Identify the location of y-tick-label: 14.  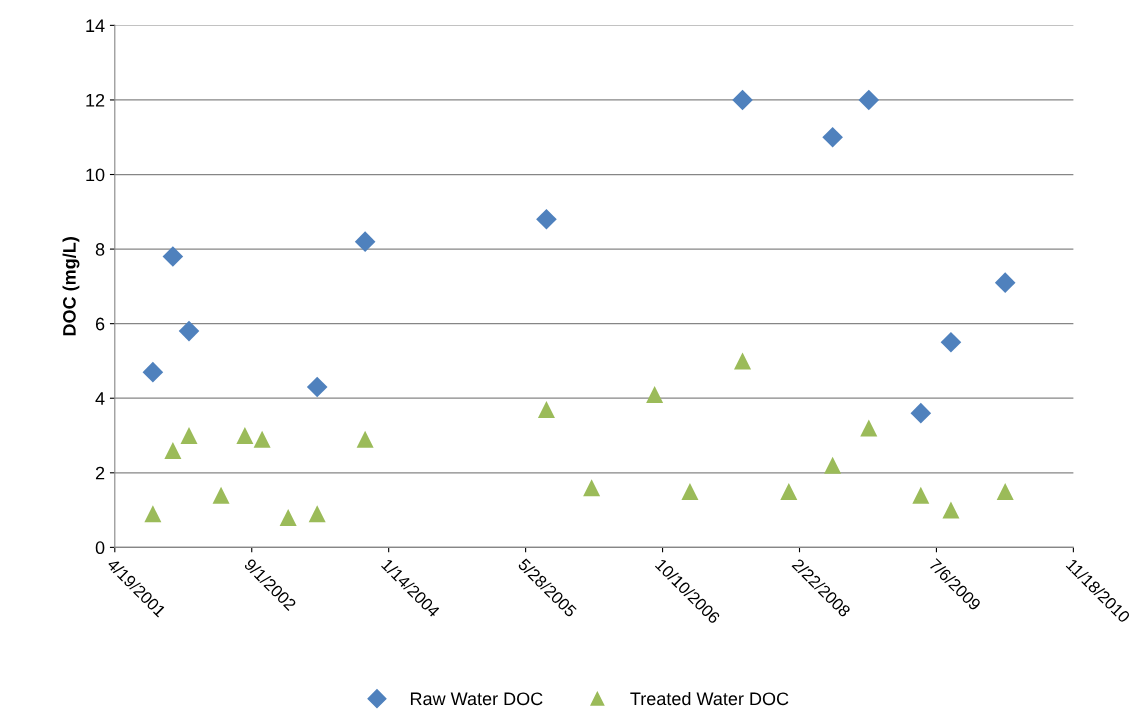
(95, 25).